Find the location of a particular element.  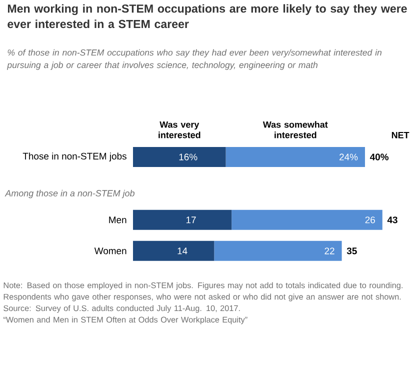

data-label: 24% is located at coordinates (349, 157).